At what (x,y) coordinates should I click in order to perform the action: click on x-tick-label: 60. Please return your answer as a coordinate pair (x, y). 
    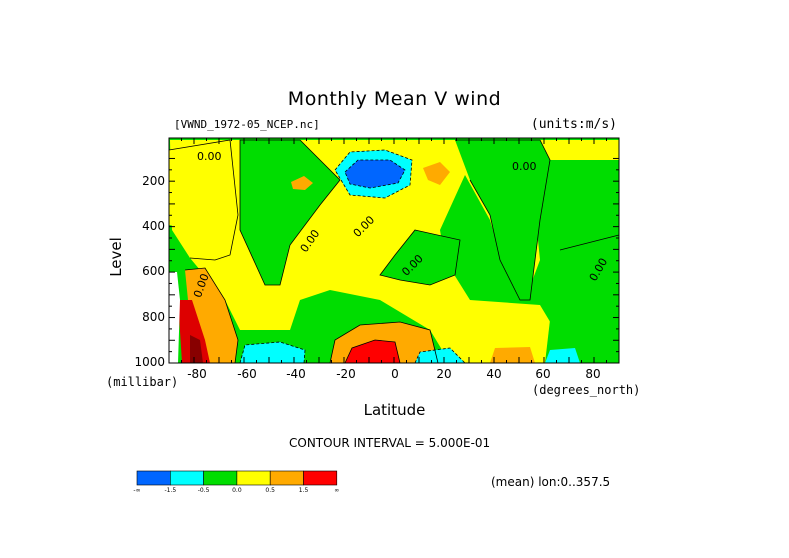
    Looking at the image, I should click on (543, 374).